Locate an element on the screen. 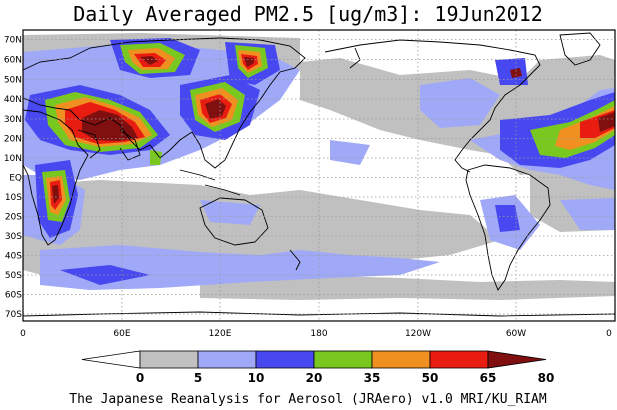 The width and height of the screenshot is (617, 410). lat-label: 30N is located at coordinates (13, 120).